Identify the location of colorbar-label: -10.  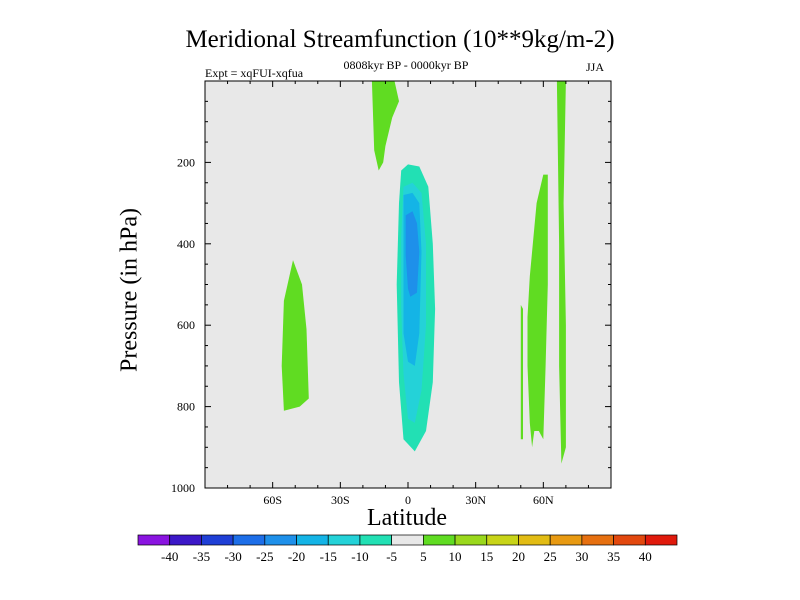
(359, 556).